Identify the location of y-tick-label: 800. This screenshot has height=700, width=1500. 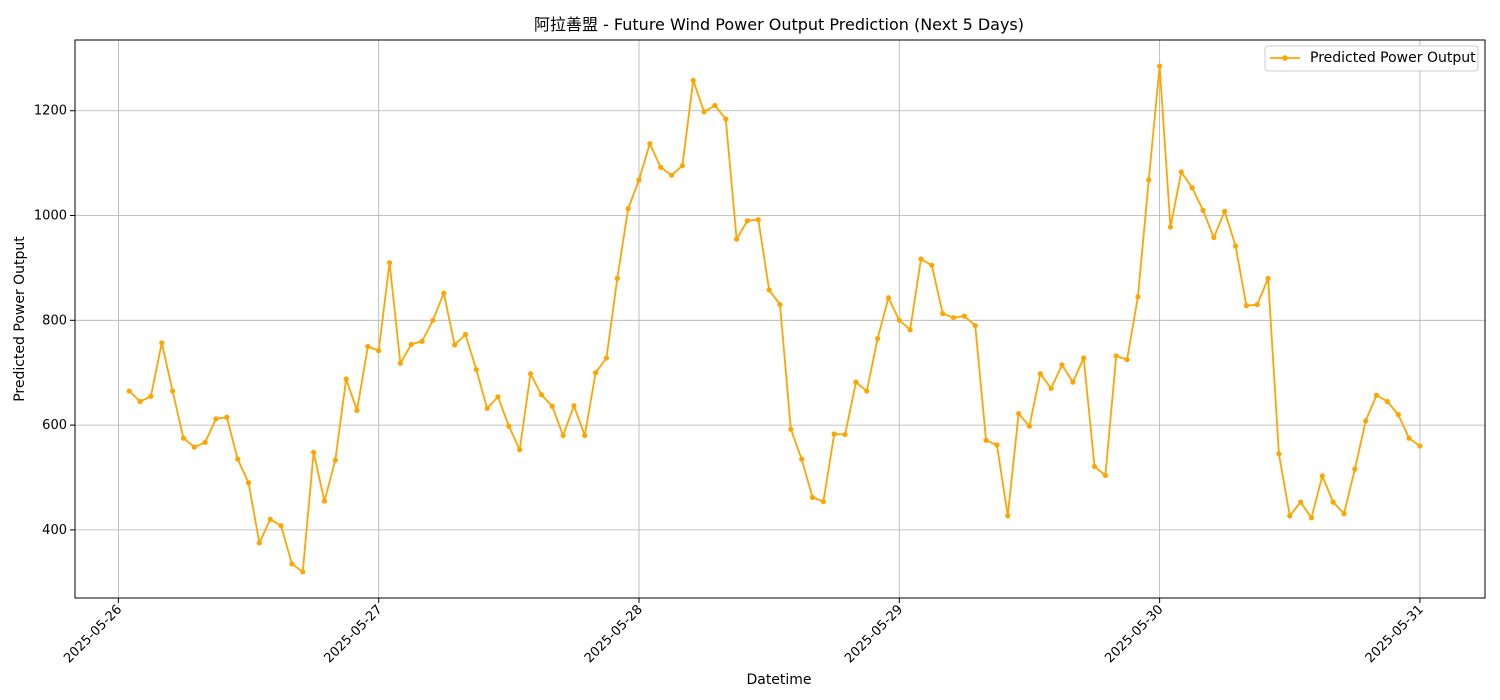
(54, 320).